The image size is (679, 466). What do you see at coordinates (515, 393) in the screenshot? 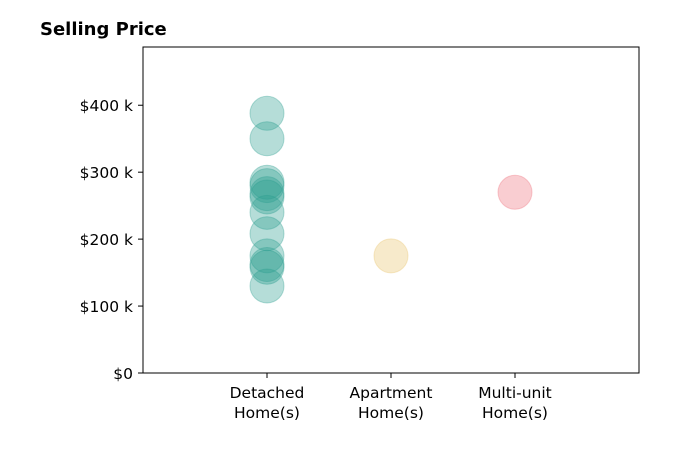
I see `x-tick-label-line: Multi-unit` at bounding box center [515, 393].